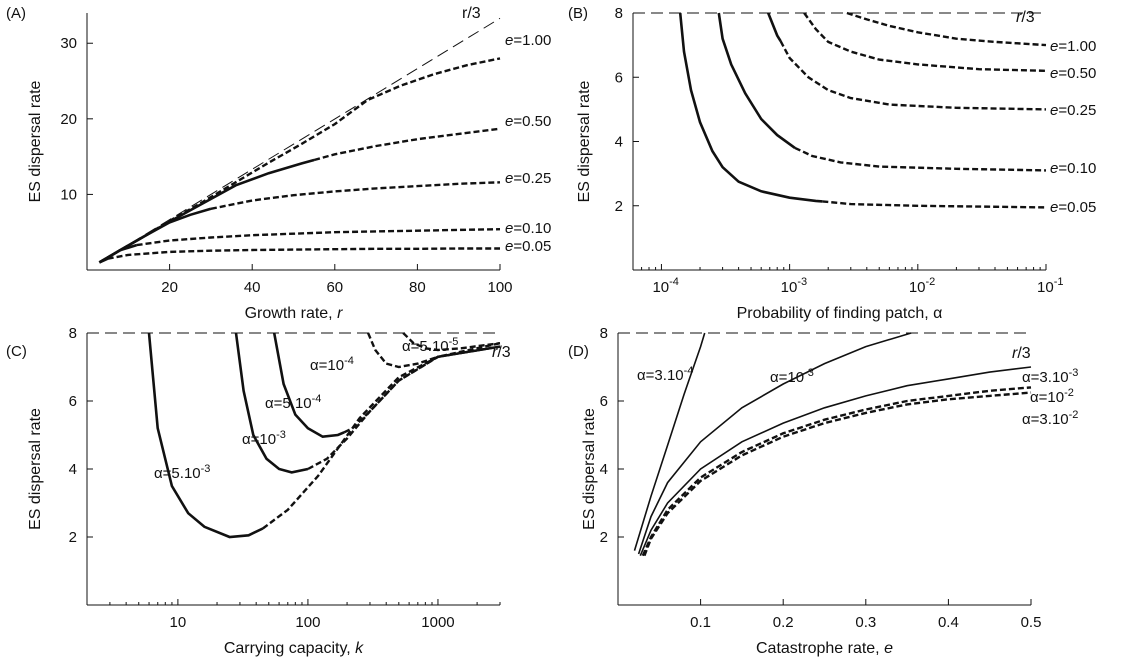  I want to click on series-label: e=0.05, so click(1073, 207).